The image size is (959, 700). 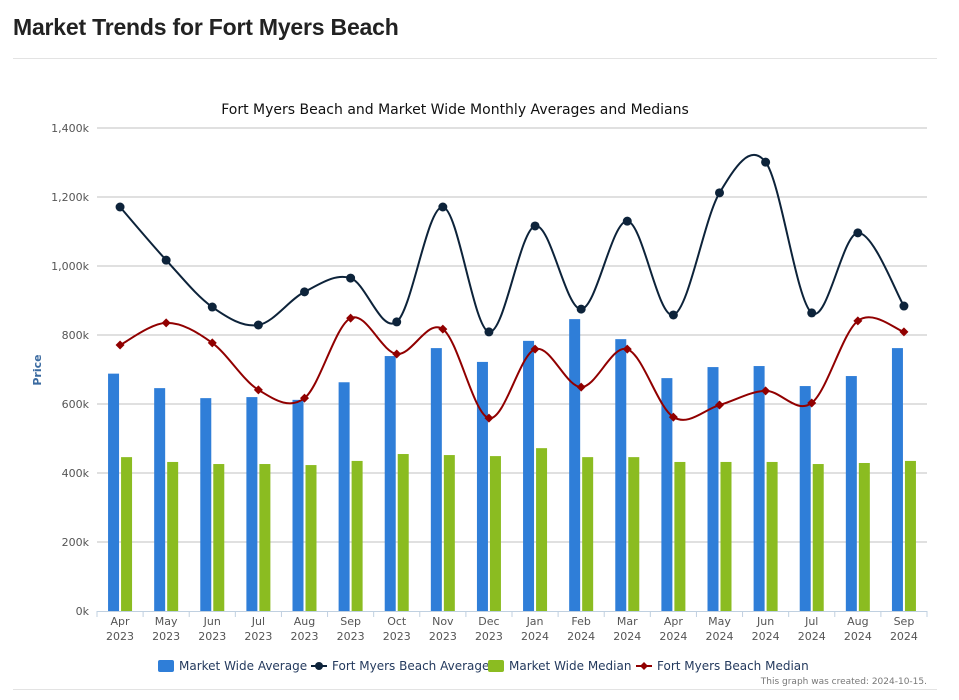 What do you see at coordinates (37, 369) in the screenshot?
I see `y-axis-label: Price` at bounding box center [37, 369].